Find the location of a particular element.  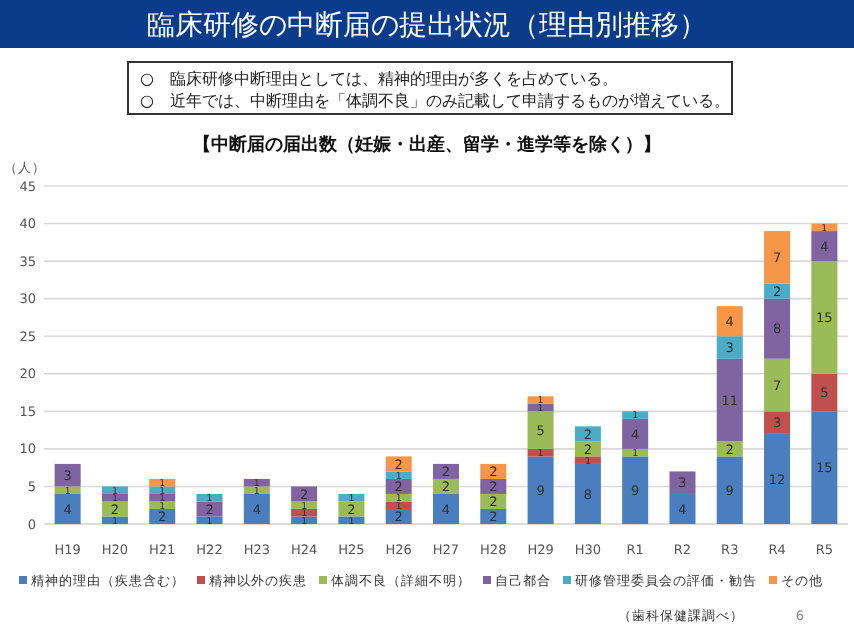

text: ○ 臨床研修中断理由としては、精神的理由が多くを占めている。 is located at coordinates (379, 79).